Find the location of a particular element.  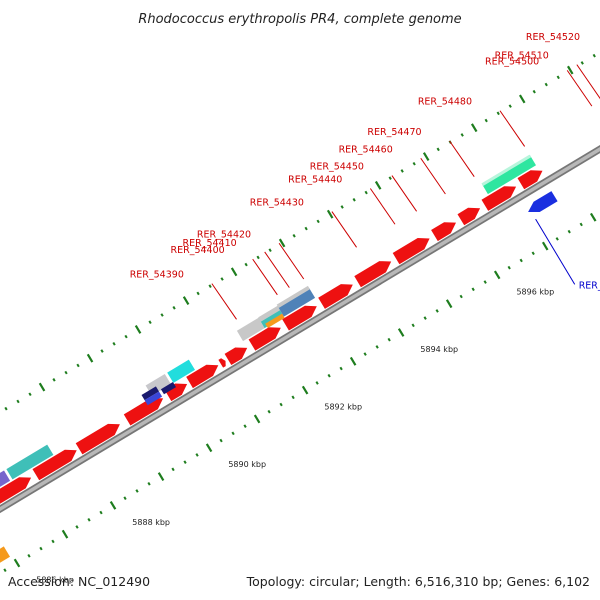

kbp-label: 5890 kbp is located at coordinates (247, 464).